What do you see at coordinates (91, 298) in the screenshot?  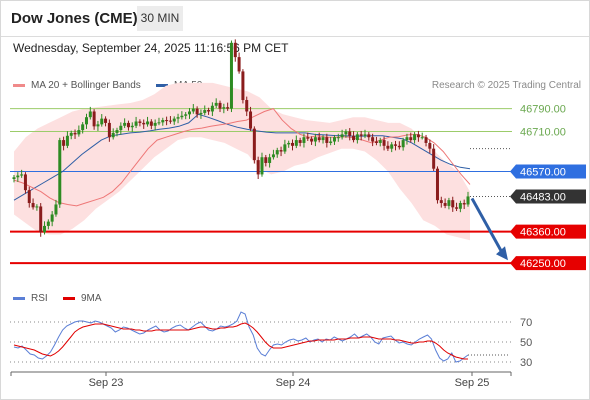 I see `legend-label-rsi-ma: 9MA` at bounding box center [91, 298].